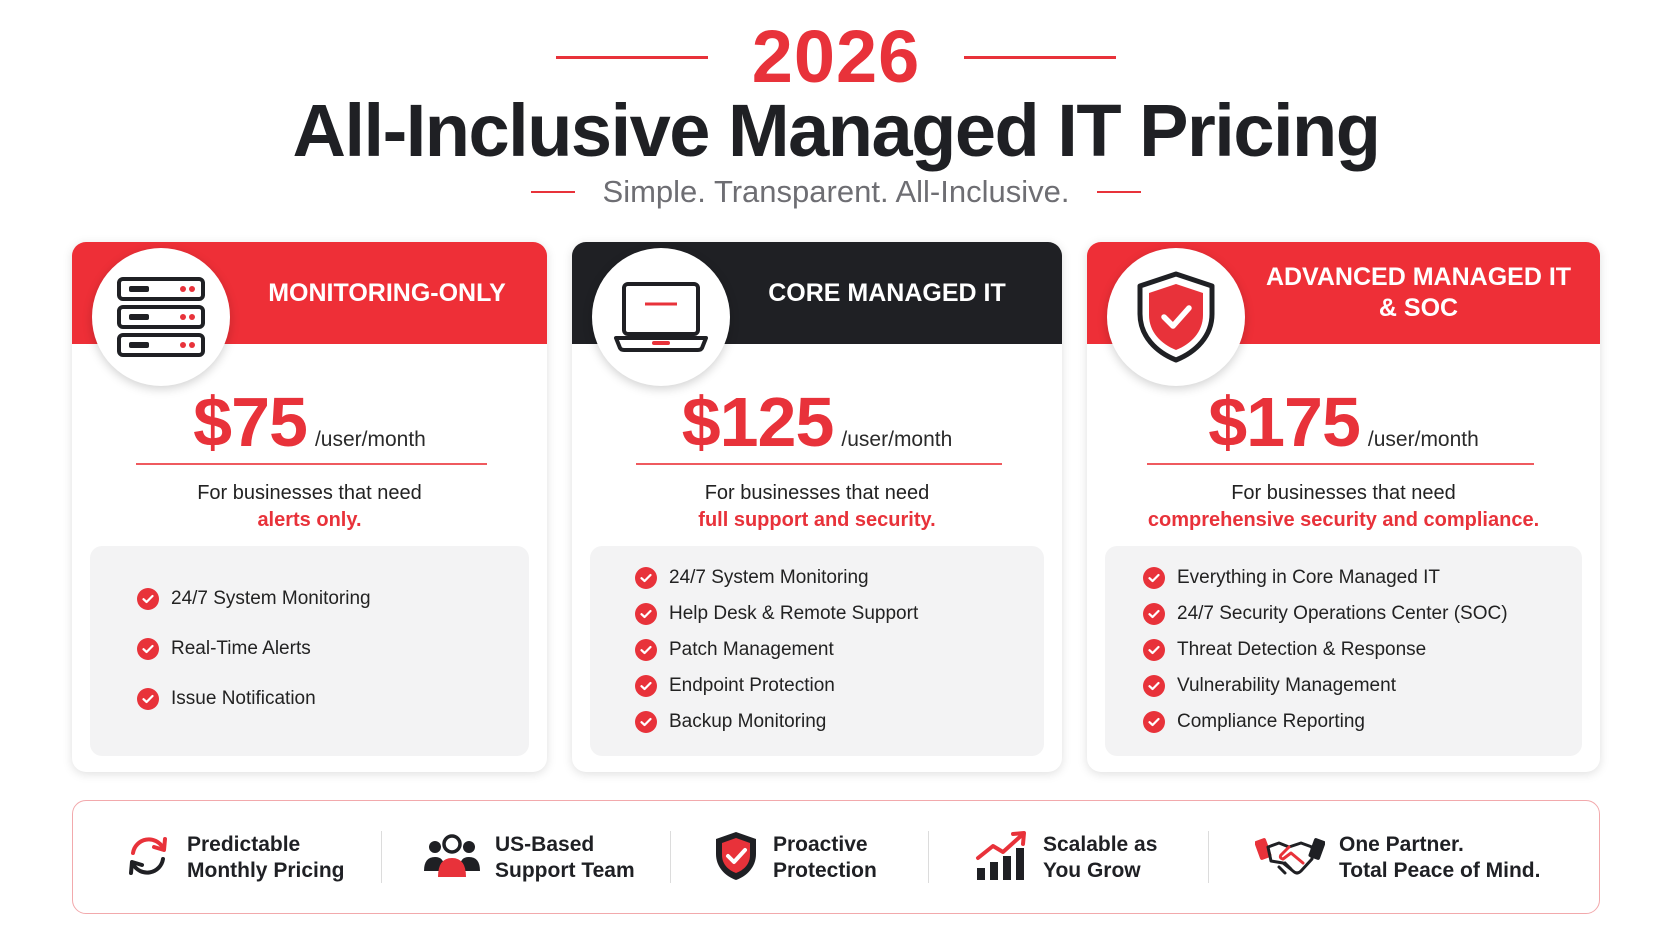  Describe the element at coordinates (266, 870) in the screenshot. I see `benefit-label-line: Monthly Pricing` at that location.